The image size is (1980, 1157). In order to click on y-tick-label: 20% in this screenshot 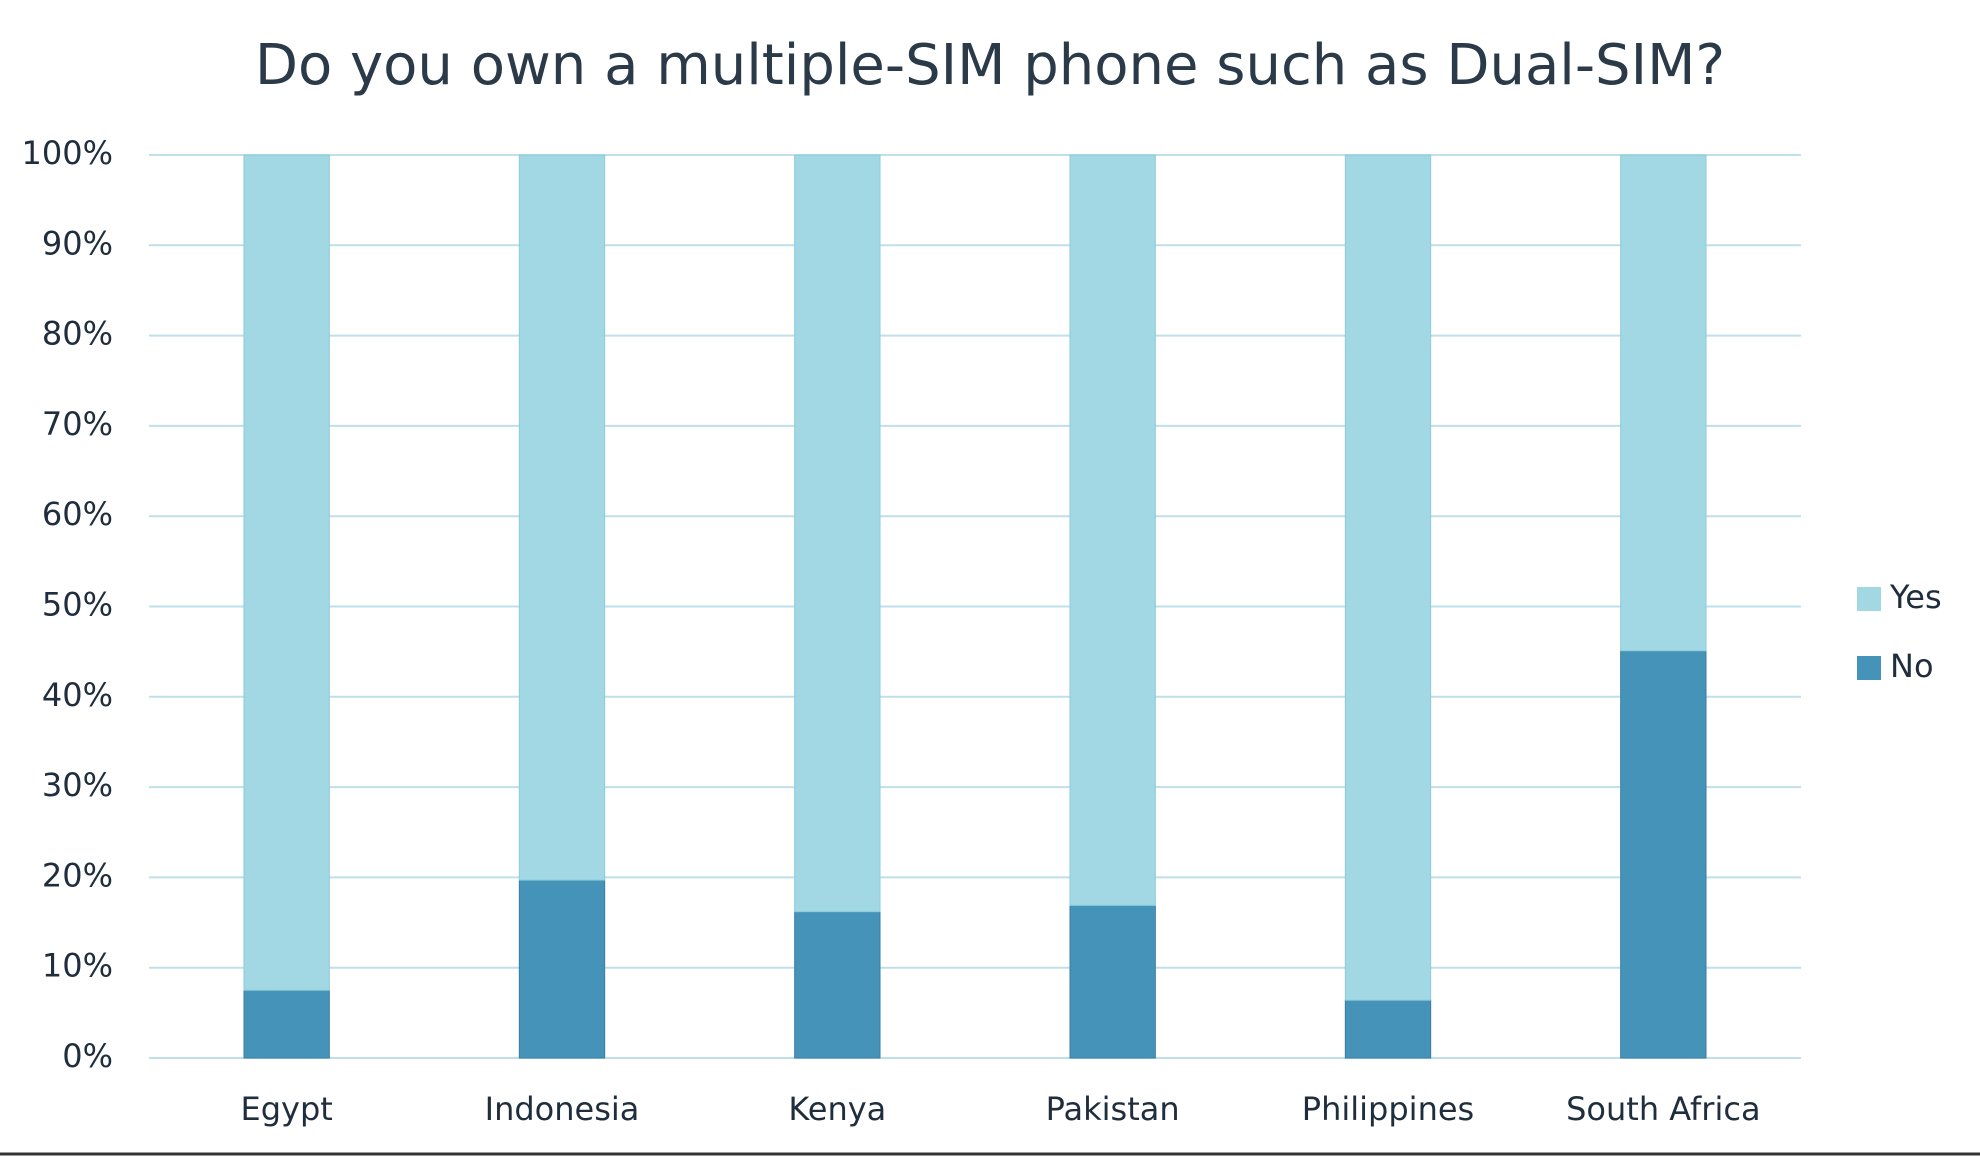, I will do `click(77, 875)`.